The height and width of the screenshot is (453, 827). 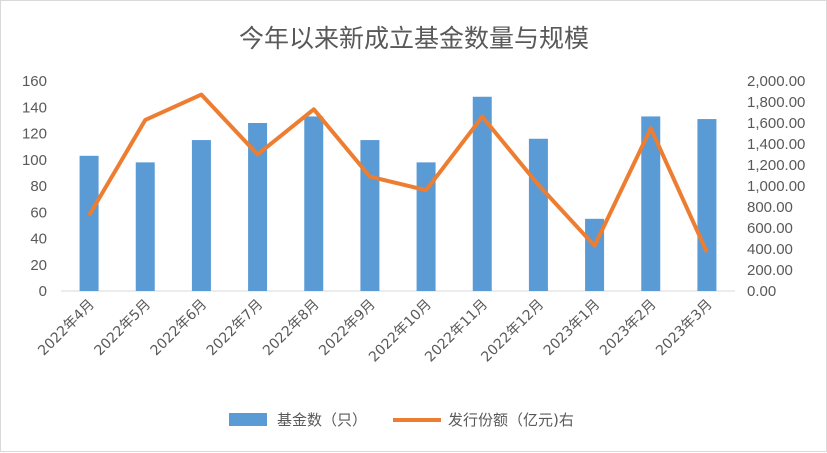 What do you see at coordinates (38, 265) in the screenshot?
I see `y-left-tick-label: 20` at bounding box center [38, 265].